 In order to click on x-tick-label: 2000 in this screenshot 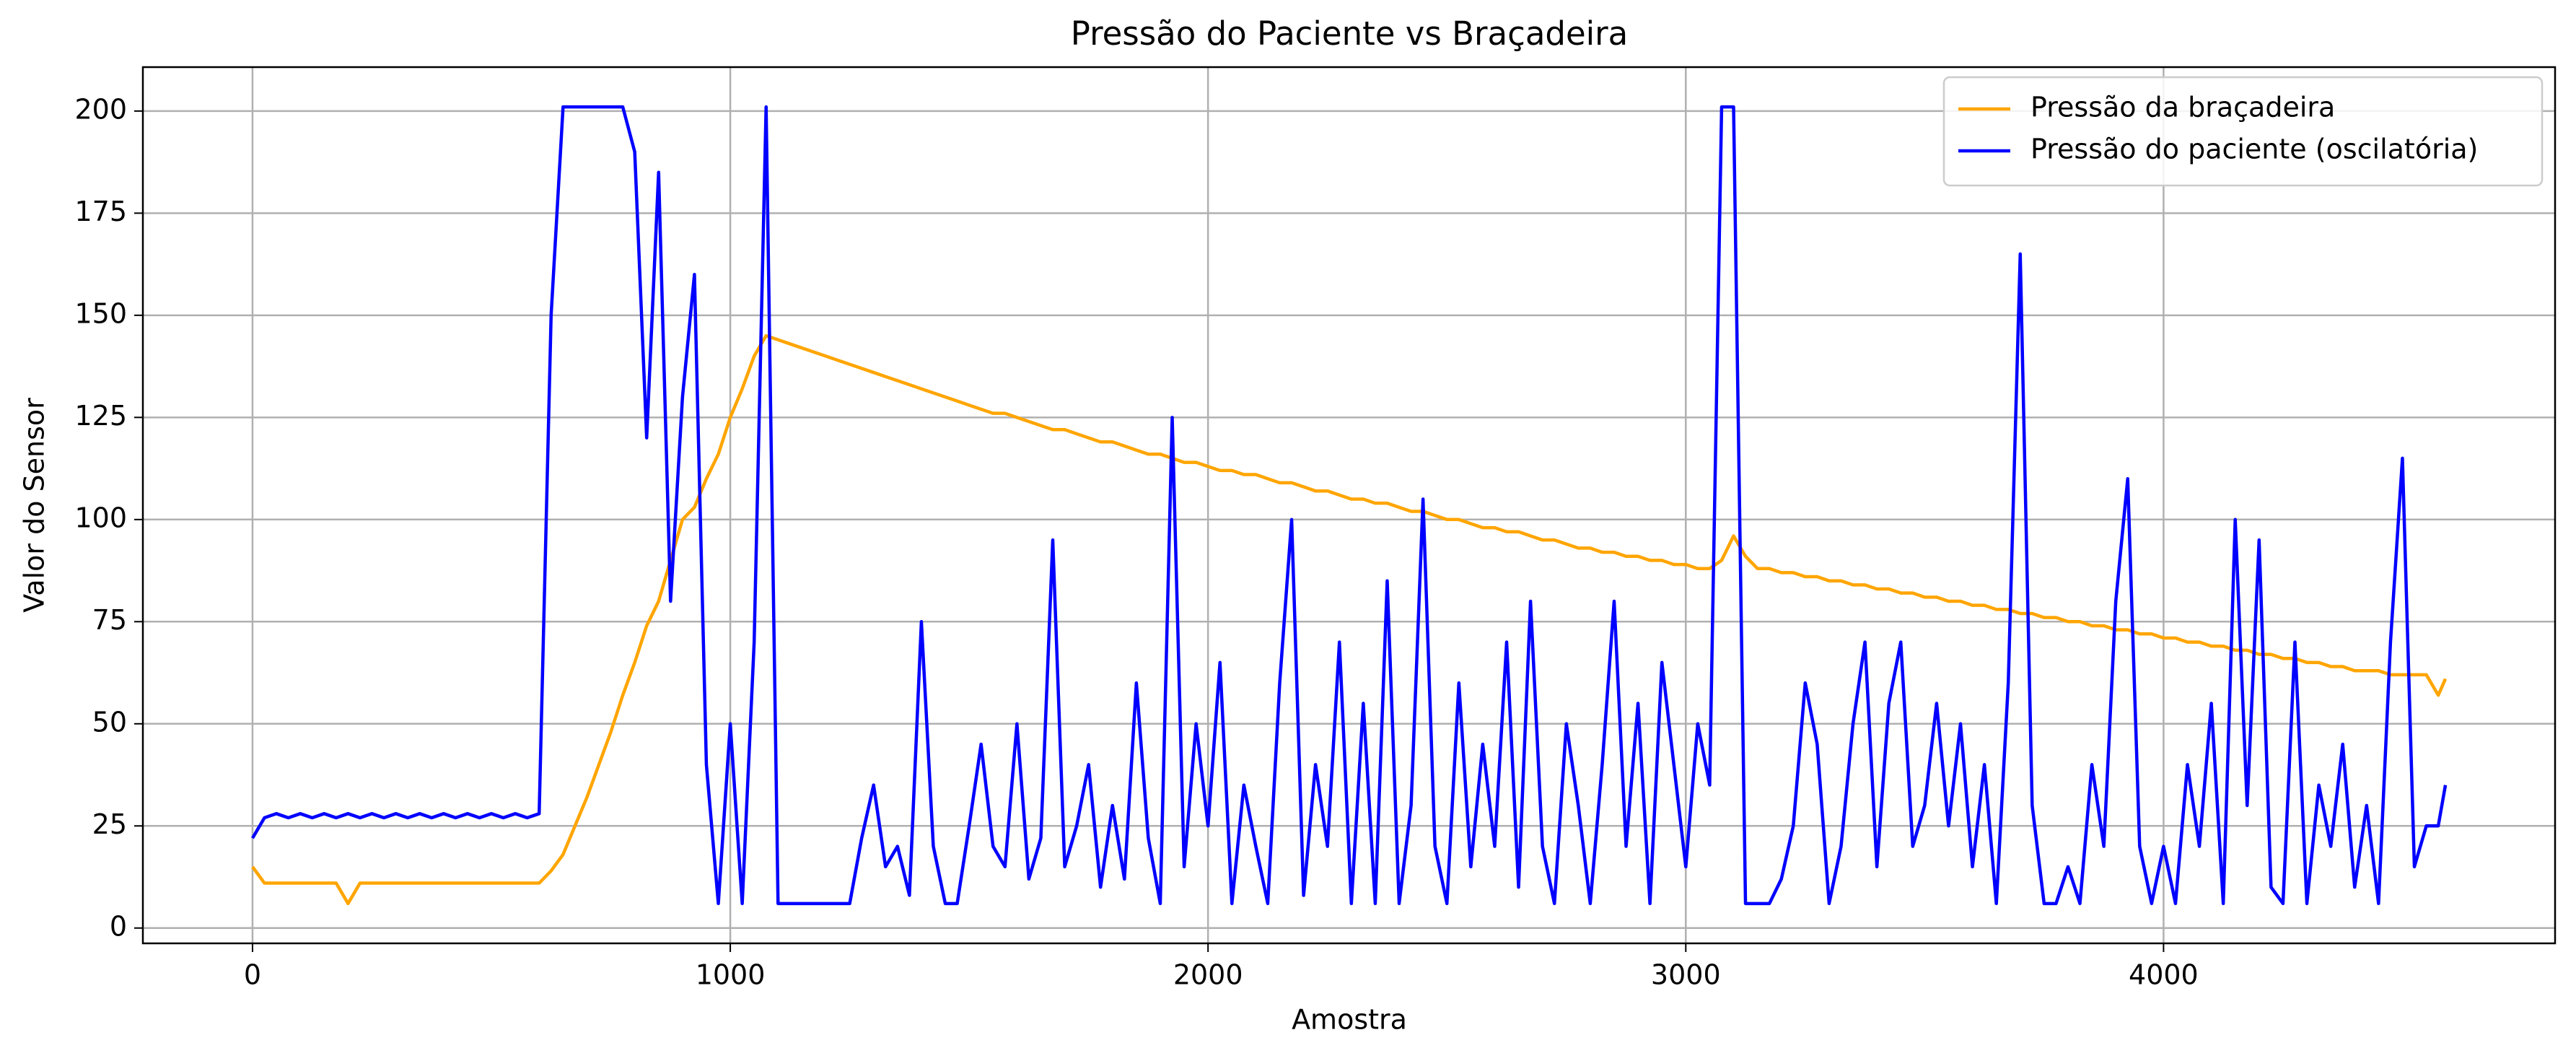, I will do `click(1208, 975)`.